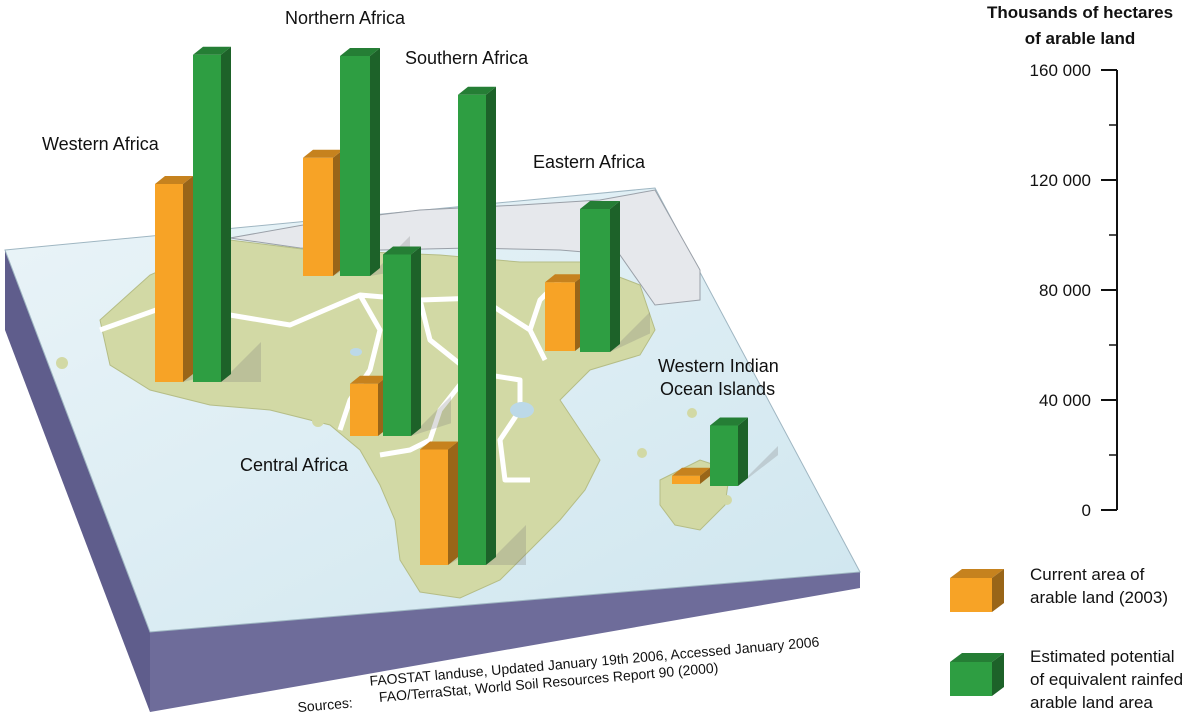  What do you see at coordinates (467, 58) in the screenshot?
I see `region-label: Southern Africa` at bounding box center [467, 58].